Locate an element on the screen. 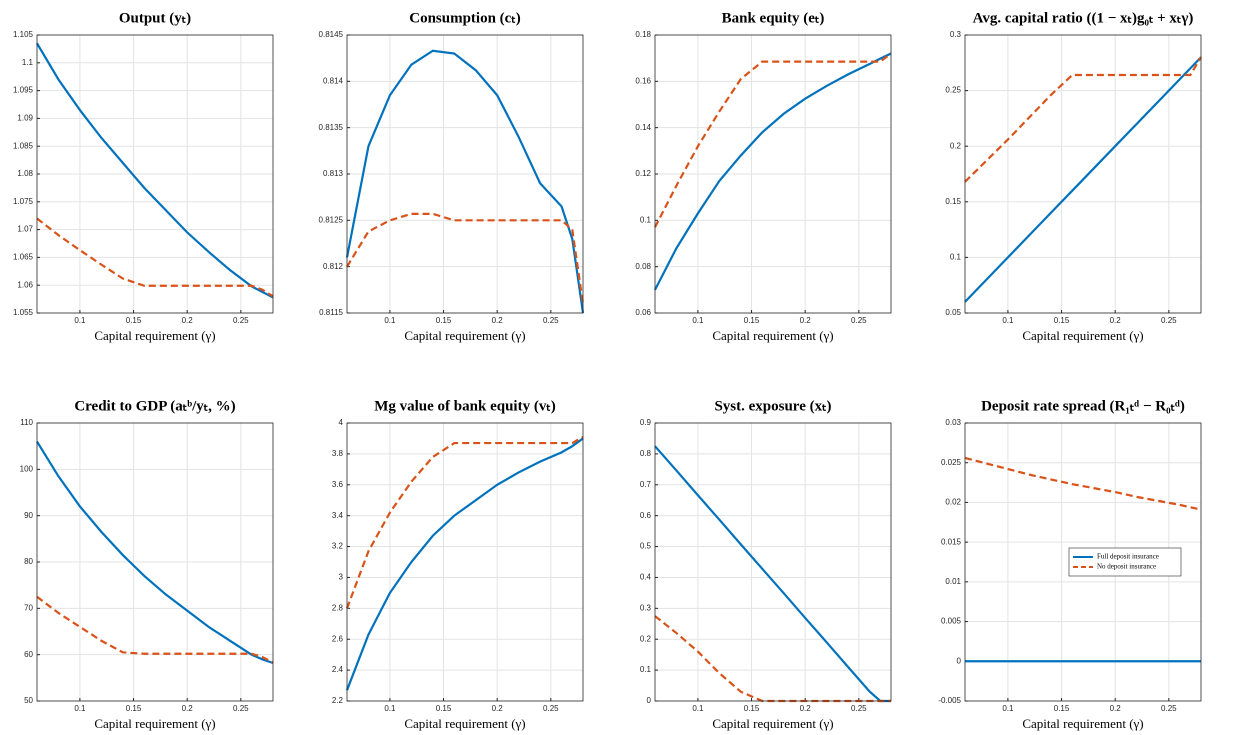 The width and height of the screenshot is (1258, 735). y-tick-label: 1.1 is located at coordinates (28, 62).